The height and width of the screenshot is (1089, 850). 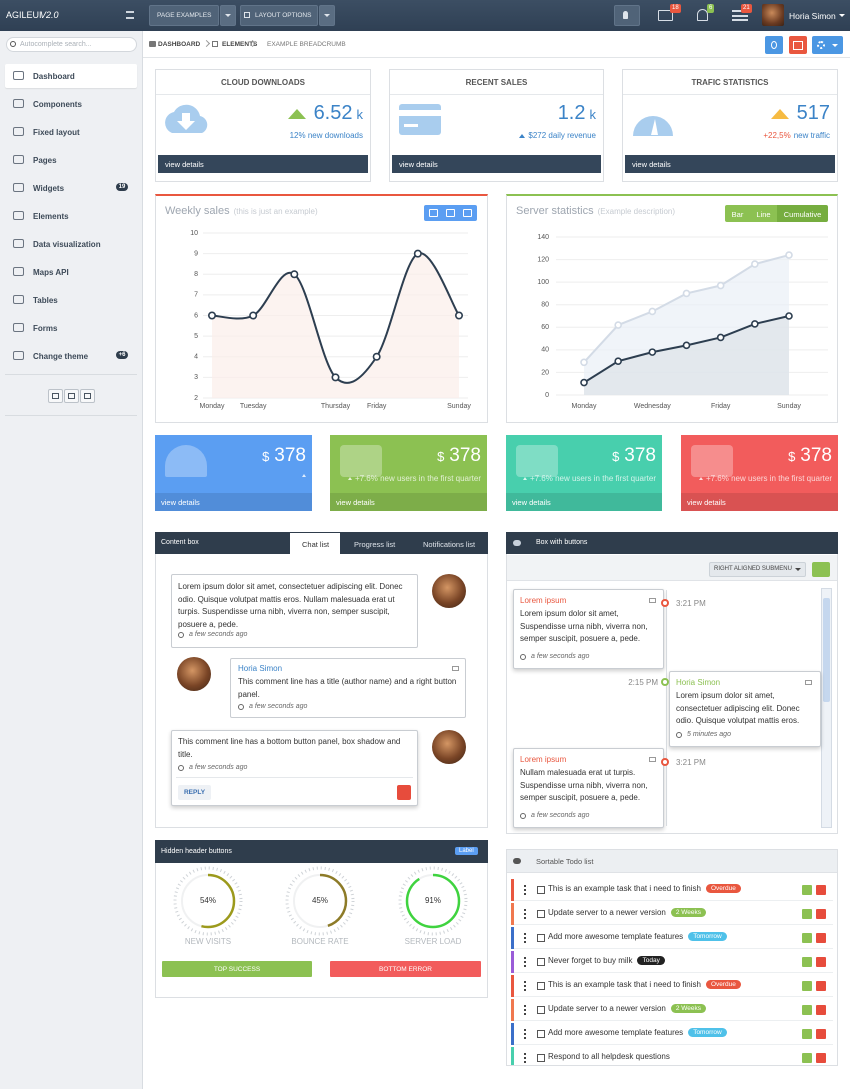 What do you see at coordinates (627, 1008) in the screenshot?
I see `todo-text-row: Update server to a newer version 2 Weeks` at bounding box center [627, 1008].